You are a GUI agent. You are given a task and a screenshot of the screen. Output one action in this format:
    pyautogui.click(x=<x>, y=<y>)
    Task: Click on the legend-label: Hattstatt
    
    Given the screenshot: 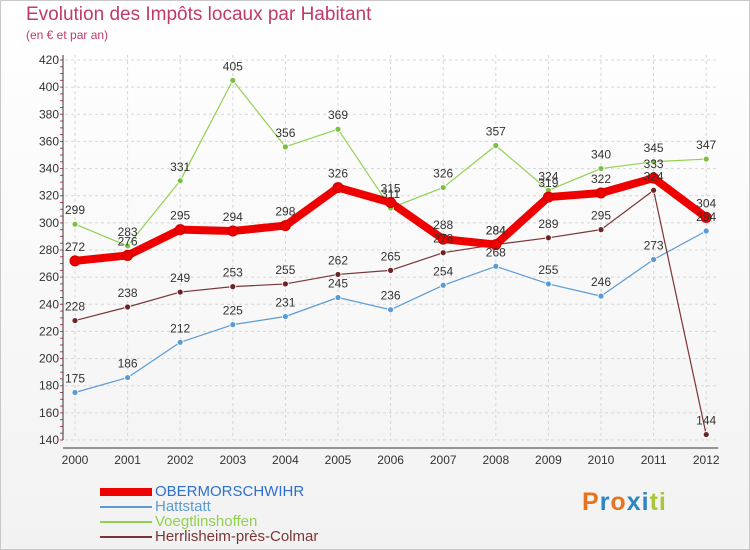 What is the action you would take?
    pyautogui.click(x=183, y=506)
    